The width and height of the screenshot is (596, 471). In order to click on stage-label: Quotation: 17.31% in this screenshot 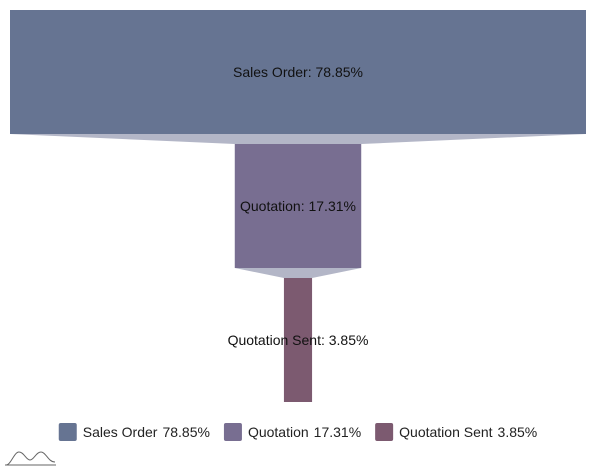, I will do `click(298, 206)`.